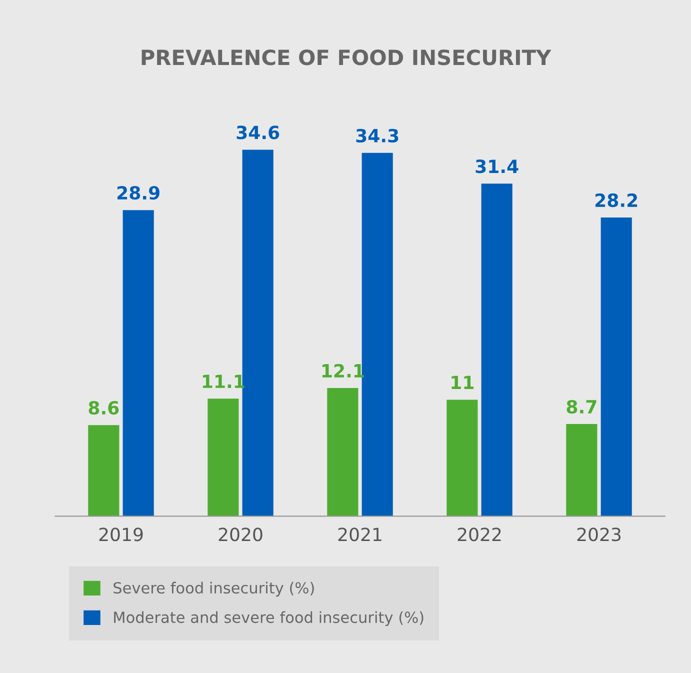 This screenshot has height=673, width=691. I want to click on x-tick-label: 2021, so click(360, 535).